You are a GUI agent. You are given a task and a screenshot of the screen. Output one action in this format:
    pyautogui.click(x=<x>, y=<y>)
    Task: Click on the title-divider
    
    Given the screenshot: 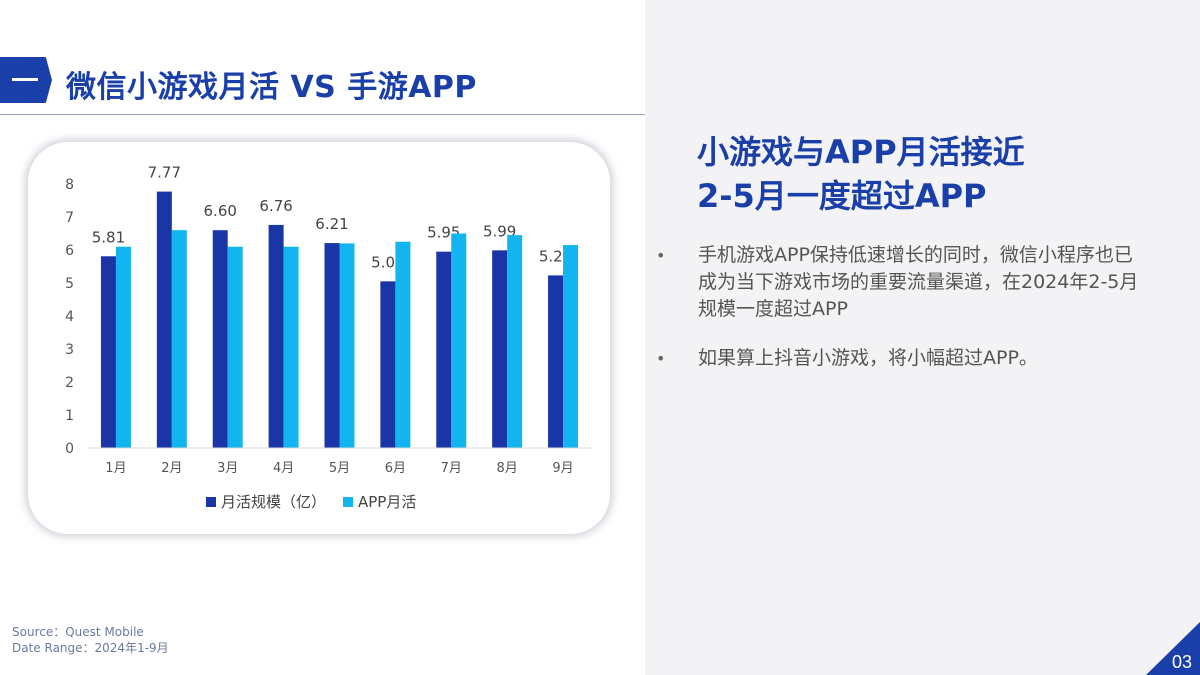 What is the action you would take?
    pyautogui.click(x=322, y=114)
    